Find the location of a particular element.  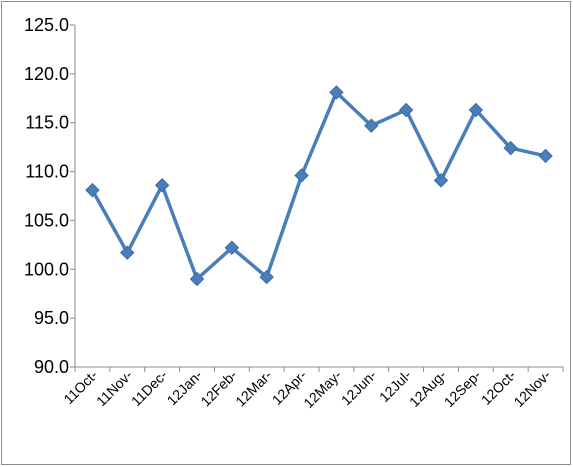

y-tick-label: 110.0 is located at coordinates (47, 172).